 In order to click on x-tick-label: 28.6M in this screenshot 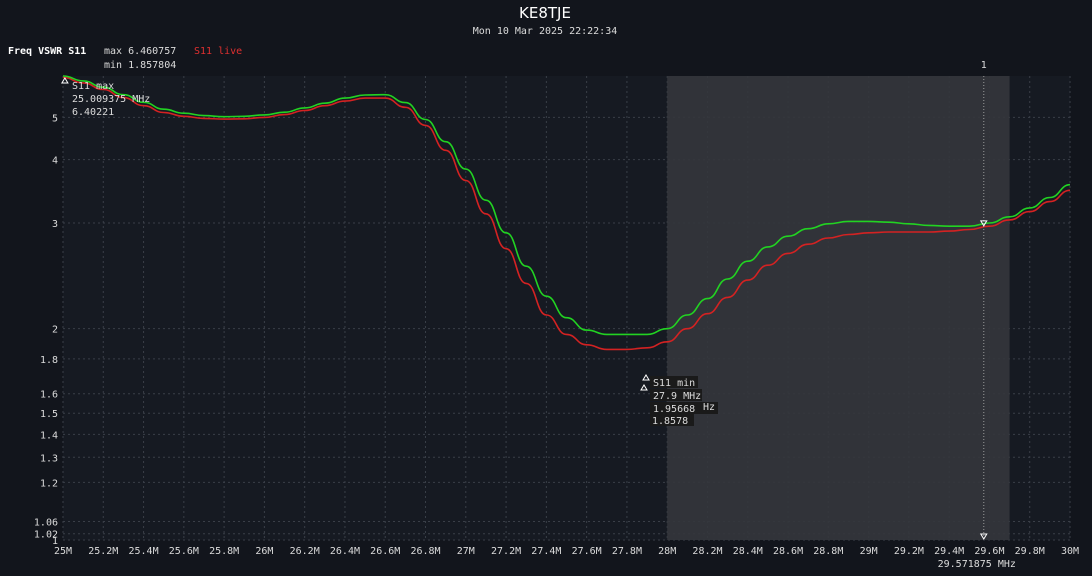, I will do `click(788, 551)`.